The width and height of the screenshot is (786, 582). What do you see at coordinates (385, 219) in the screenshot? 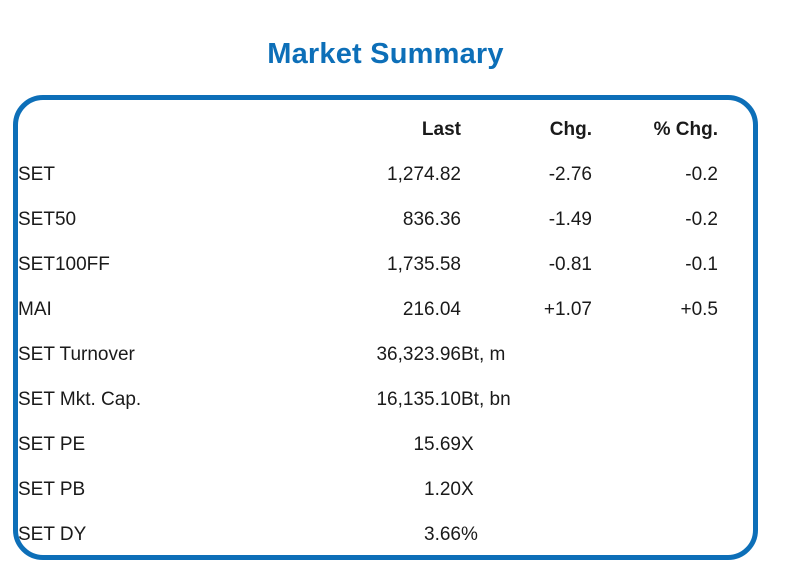
I see `table-row: SET50 836.36 -1.49 -0.2` at bounding box center [385, 219].